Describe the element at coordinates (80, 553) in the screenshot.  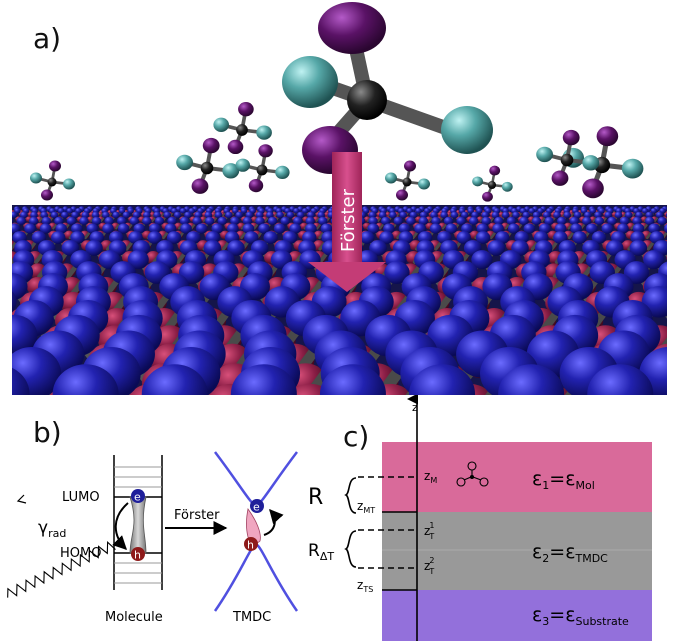
I see `homo-label: HOMO` at that location.